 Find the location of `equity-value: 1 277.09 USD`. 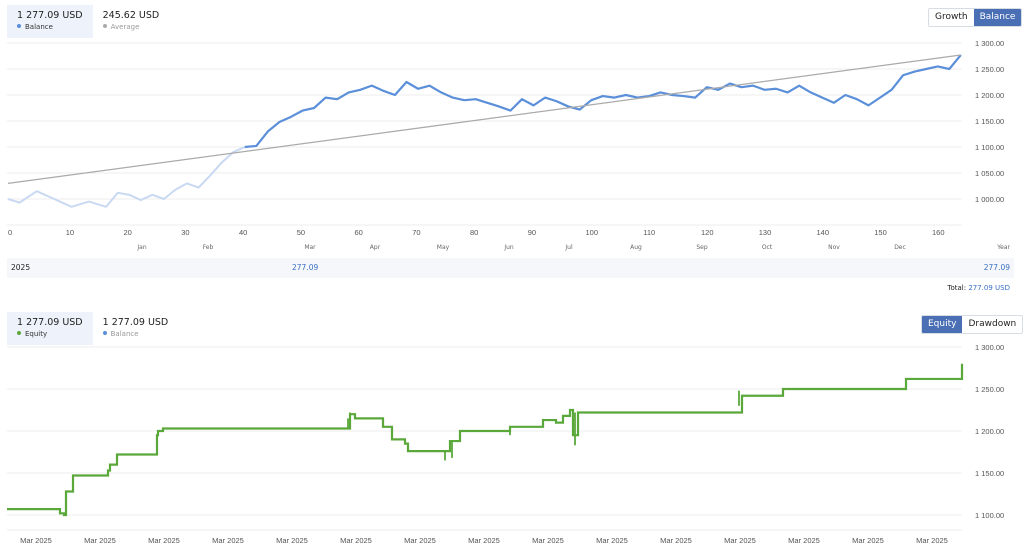

equity-value: 1 277.09 USD is located at coordinates (50, 322).